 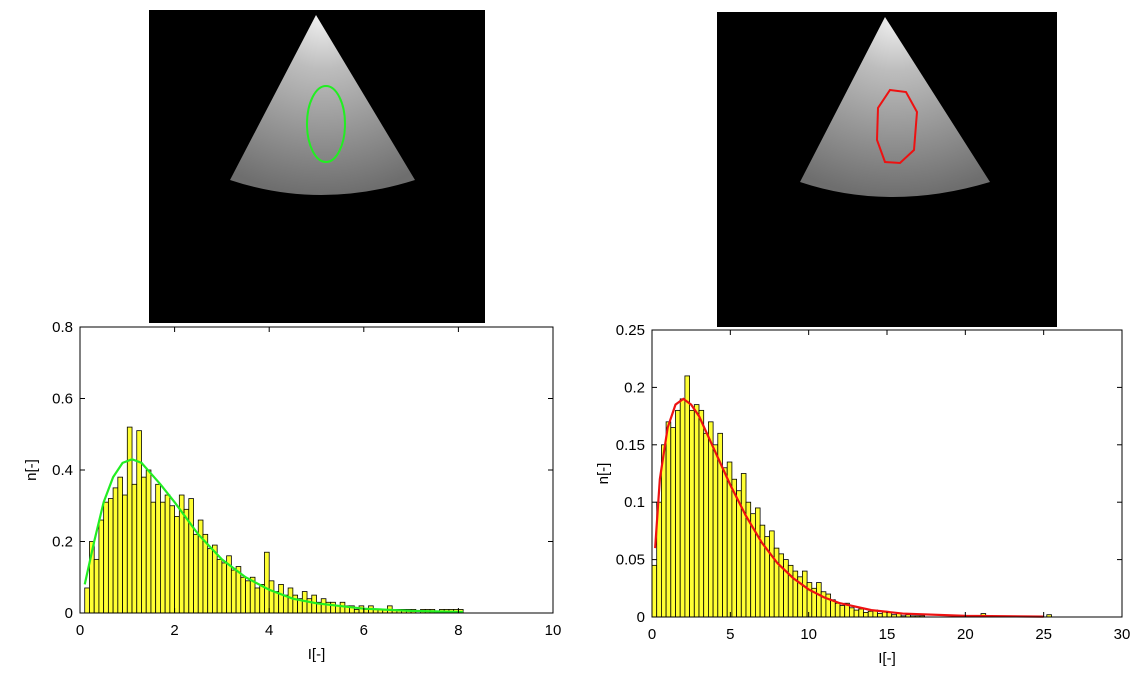 I want to click on x-tick-label: 5, so click(x=730, y=634).